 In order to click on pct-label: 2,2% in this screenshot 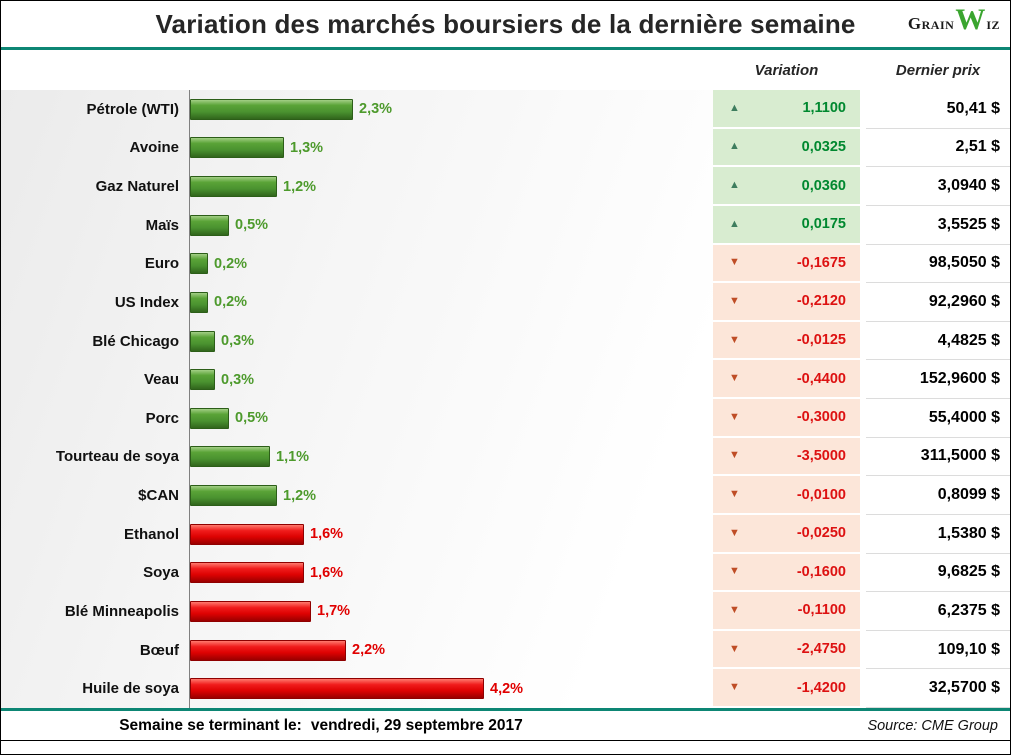, I will do `click(369, 650)`.